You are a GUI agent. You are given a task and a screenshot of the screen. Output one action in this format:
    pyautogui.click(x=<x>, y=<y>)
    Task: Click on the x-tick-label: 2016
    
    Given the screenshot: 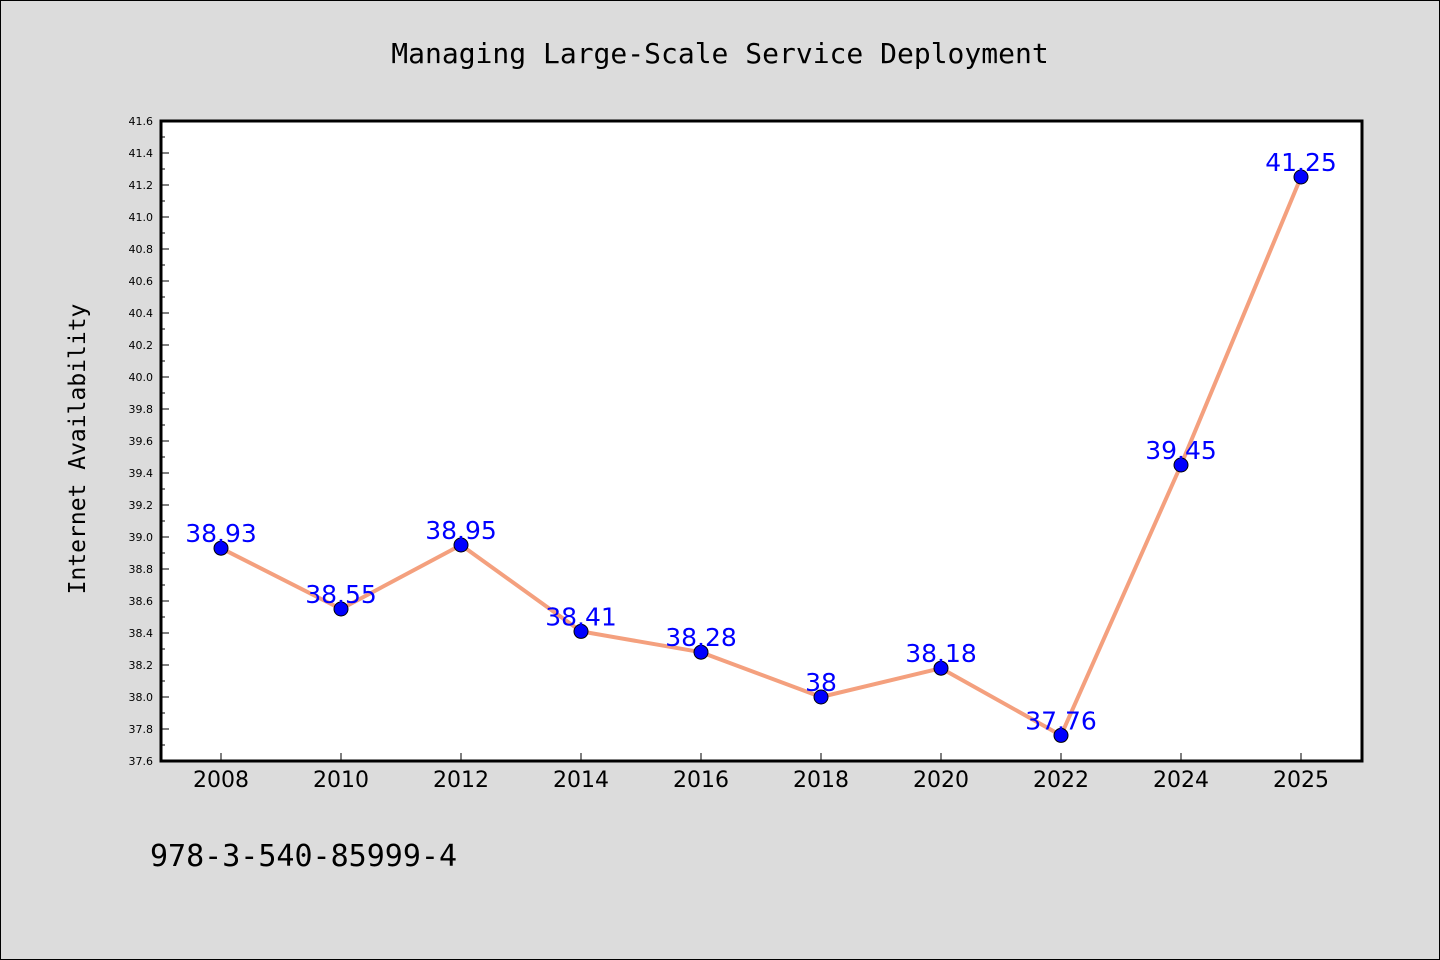 What is the action you would take?
    pyautogui.click(x=701, y=780)
    